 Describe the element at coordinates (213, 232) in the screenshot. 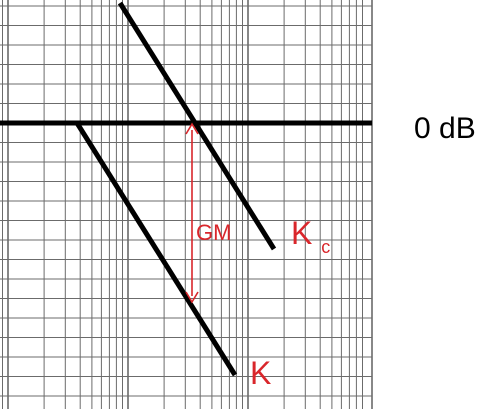

I see `gm-label: GM` at that location.